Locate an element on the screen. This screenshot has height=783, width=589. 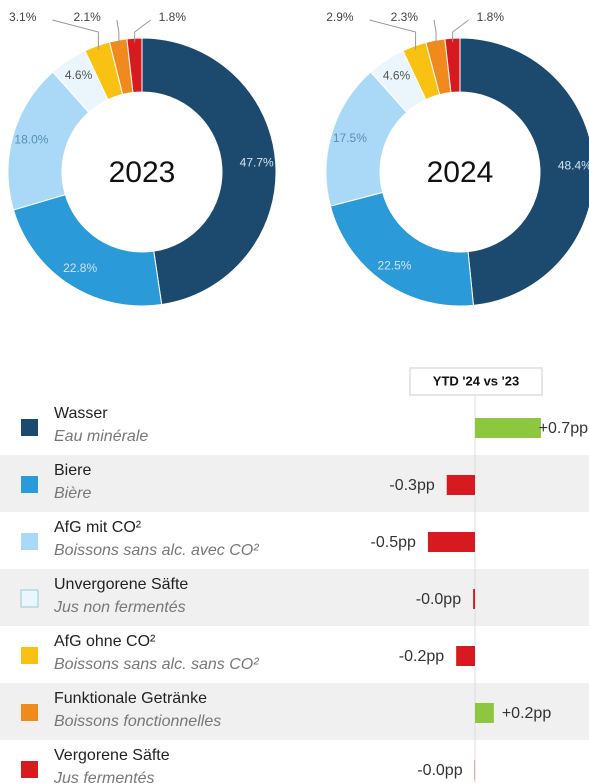
category-label: AfG mit CO² is located at coordinates (98, 527).